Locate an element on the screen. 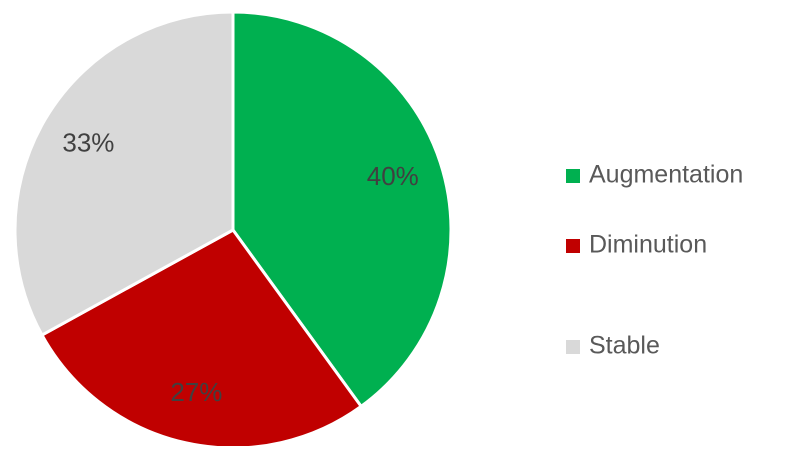 The width and height of the screenshot is (810, 451). data-label: 27% is located at coordinates (196, 392).